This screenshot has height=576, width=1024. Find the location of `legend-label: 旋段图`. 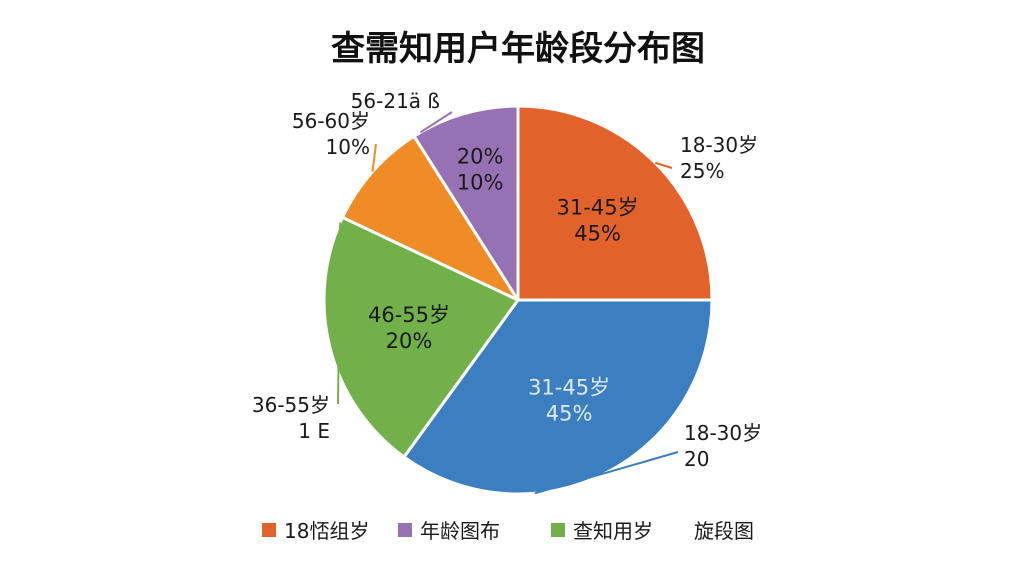

legend-label: 旋段图 is located at coordinates (724, 531).